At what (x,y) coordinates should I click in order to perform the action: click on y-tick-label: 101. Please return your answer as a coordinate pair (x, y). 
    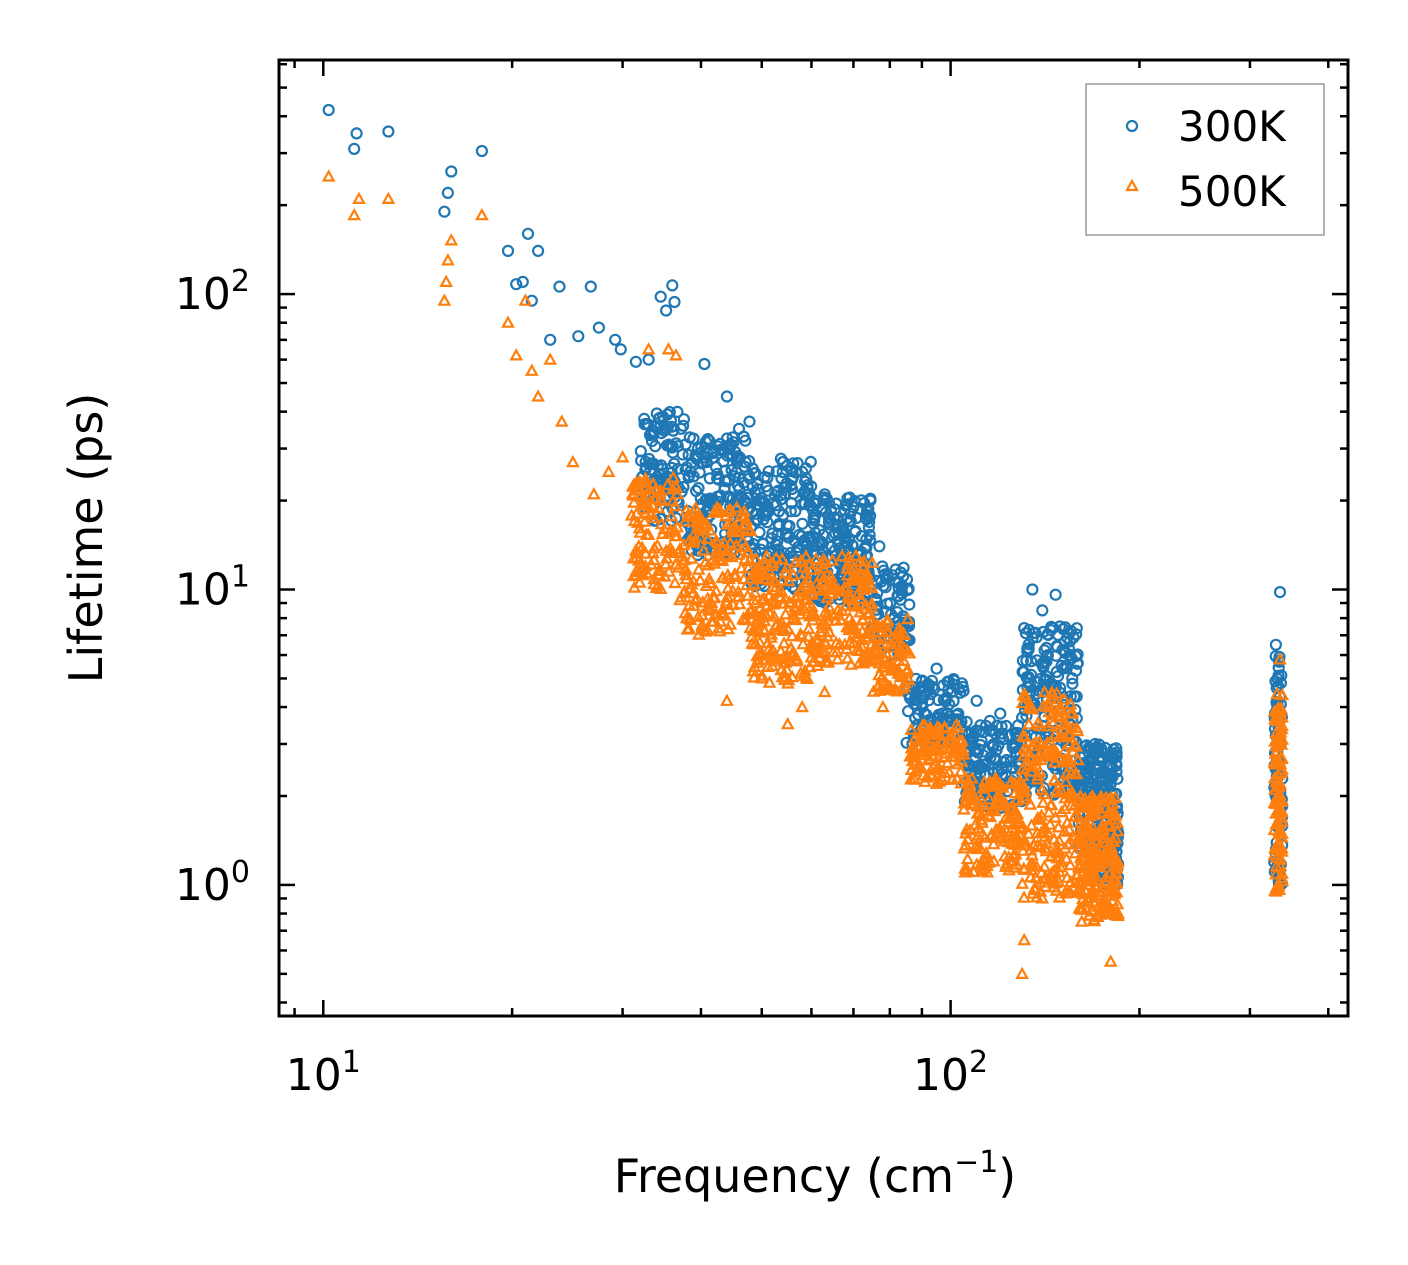
    Looking at the image, I should click on (212, 588).